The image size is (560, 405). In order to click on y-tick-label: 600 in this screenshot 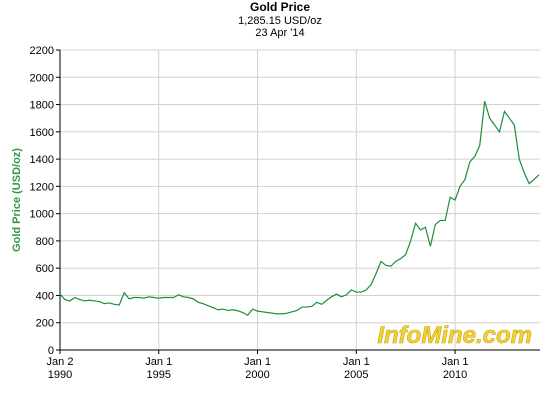, I will do `click(45, 269)`.